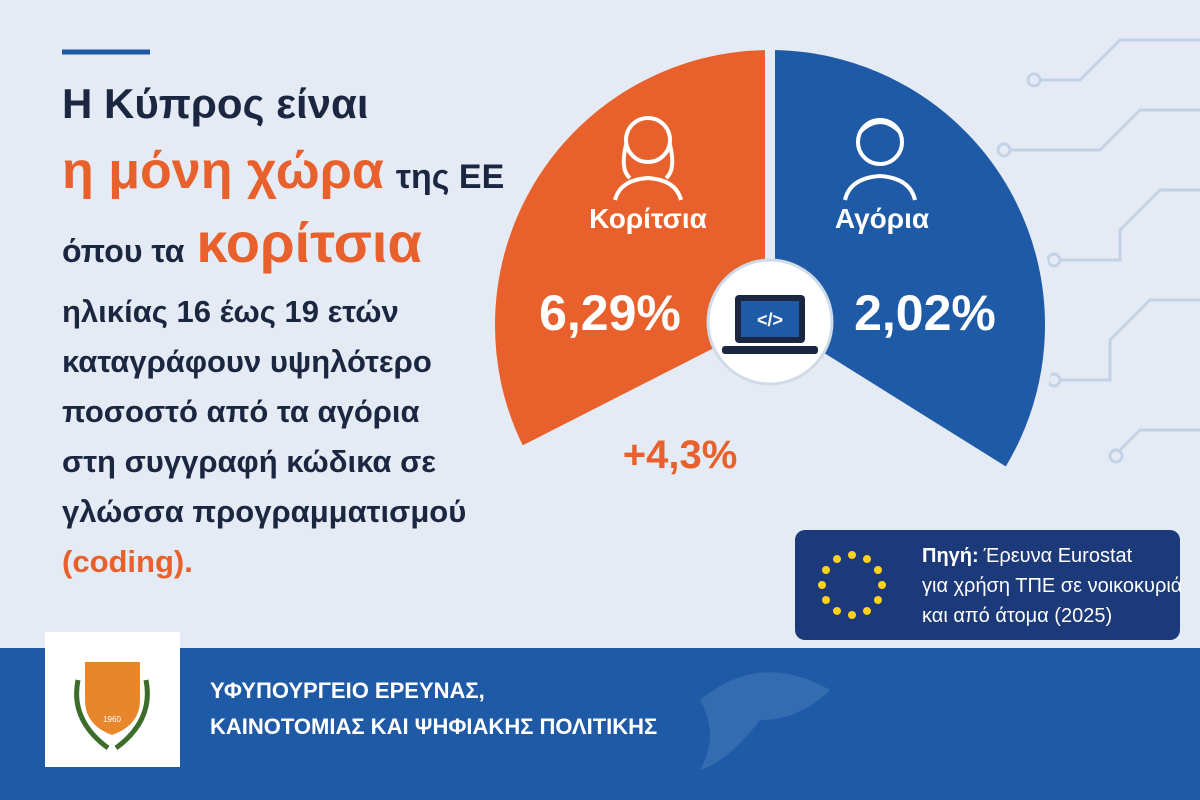 The image size is (1200, 800). Describe the element at coordinates (223, 171) in the screenshot. I see `highlight: η μόνη χώρα` at that location.